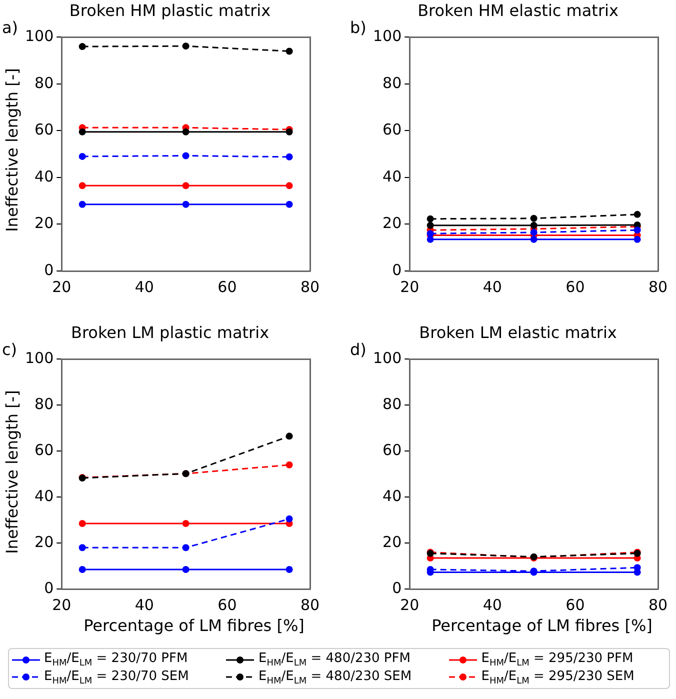 Image resolution: width=676 pixels, height=699 pixels. What do you see at coordinates (335, 677) in the screenshot?
I see `legend-label: E$_{HM}$/E$_{LM}$ = 480/230 SEM` at bounding box center [335, 677].